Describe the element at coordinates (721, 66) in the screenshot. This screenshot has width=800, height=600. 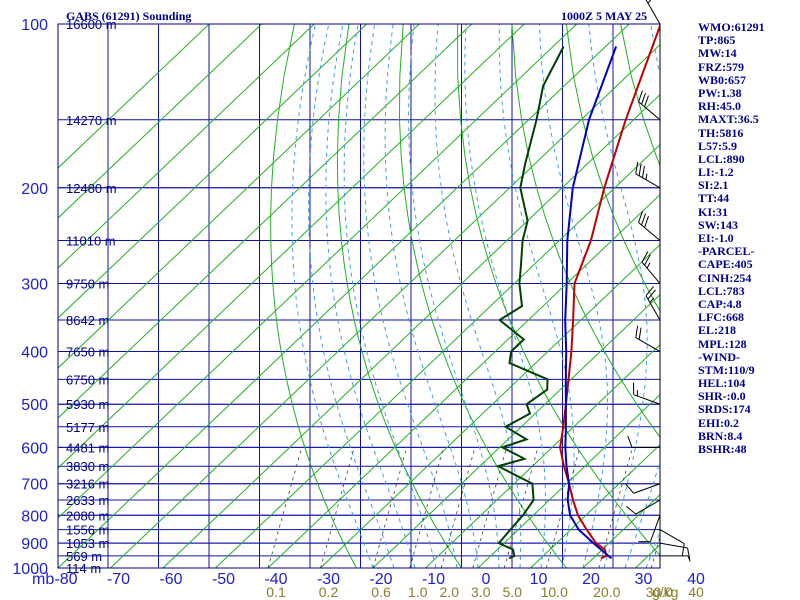
I see `index-item: FRZ:579` at that location.